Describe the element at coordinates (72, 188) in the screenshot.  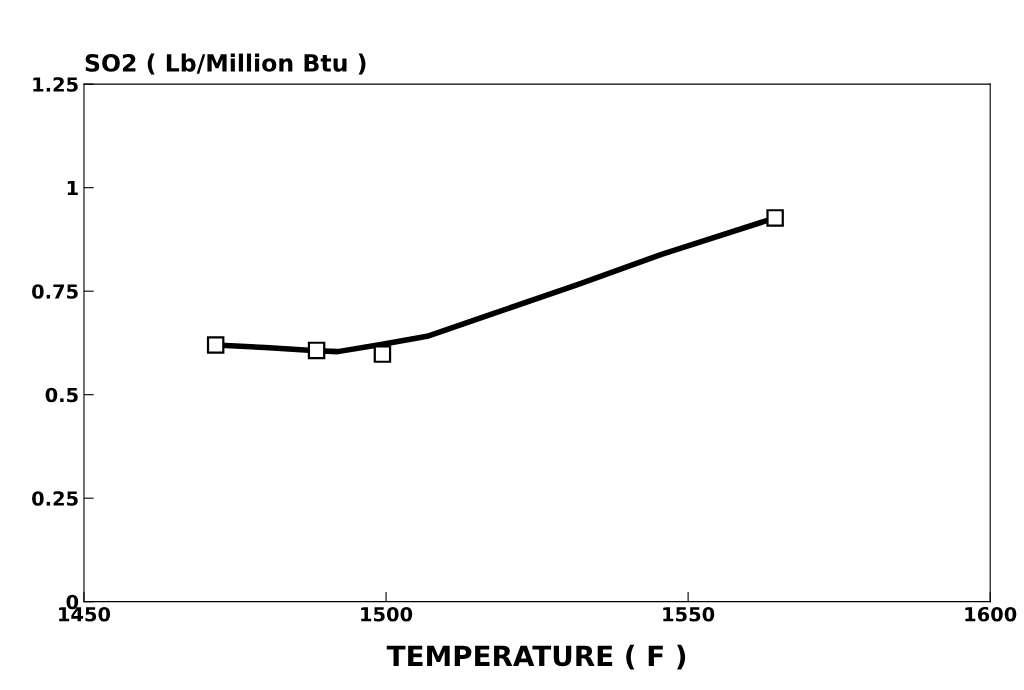
I see `y-tick-label: 1` at that location.